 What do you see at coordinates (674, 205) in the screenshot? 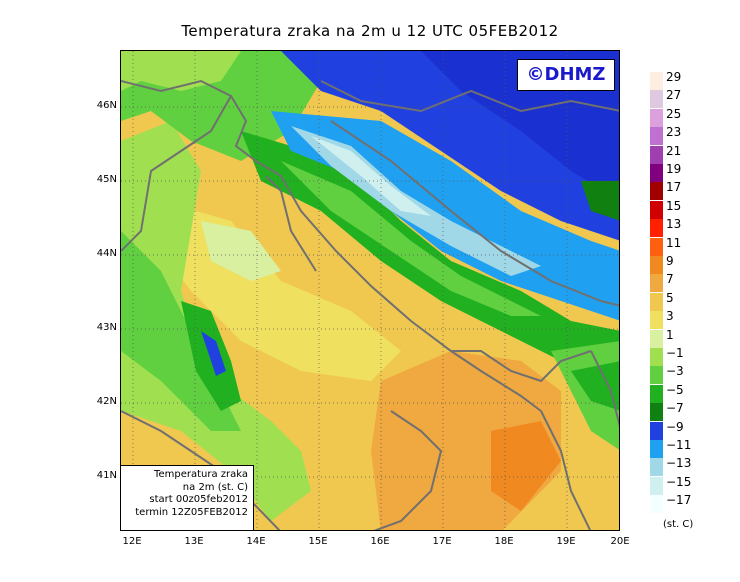
I see `legend-label: 15` at bounding box center [674, 205].